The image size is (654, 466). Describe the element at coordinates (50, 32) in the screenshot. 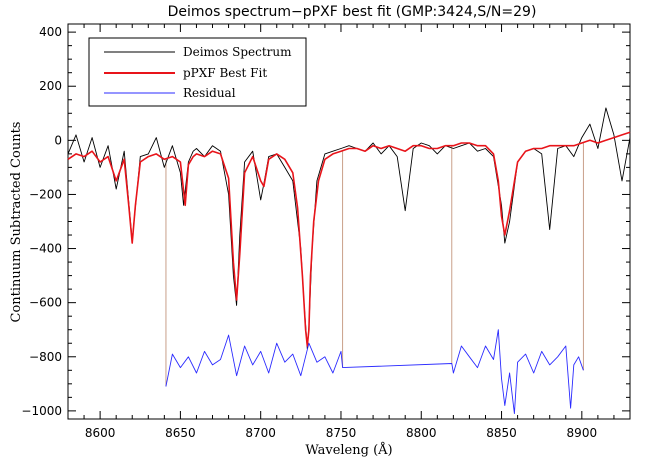

I see `y-tick-label: 400` at that location.